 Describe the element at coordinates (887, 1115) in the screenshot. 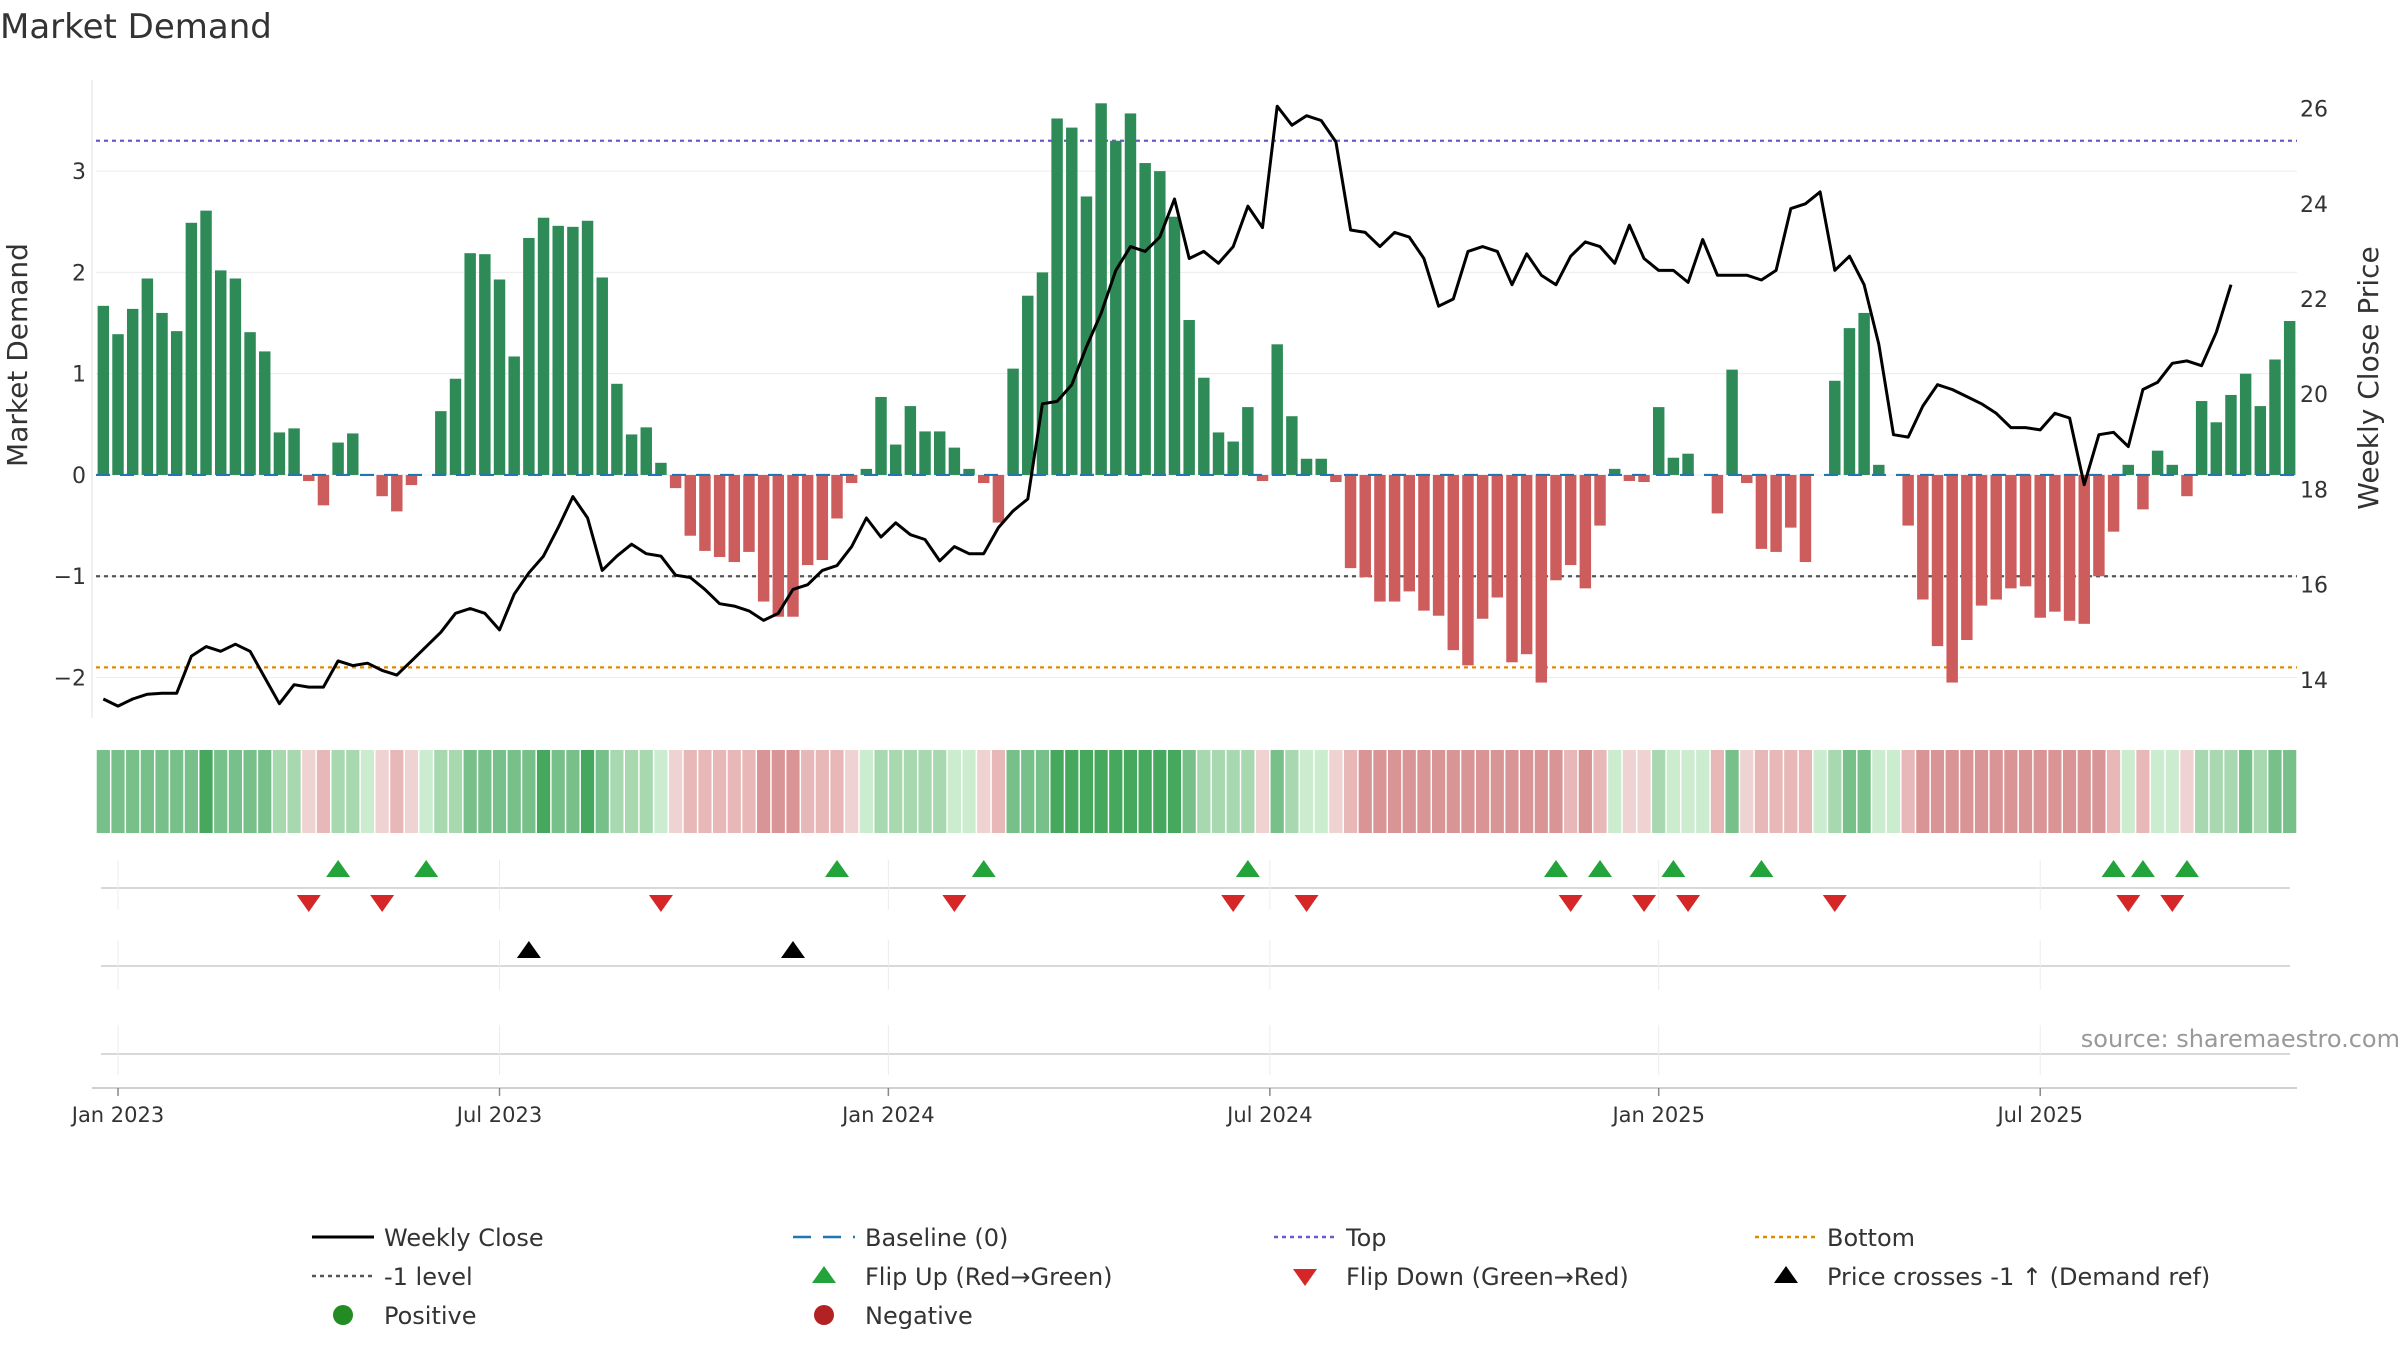

I see `x-tick-label: Jan 2024` at that location.